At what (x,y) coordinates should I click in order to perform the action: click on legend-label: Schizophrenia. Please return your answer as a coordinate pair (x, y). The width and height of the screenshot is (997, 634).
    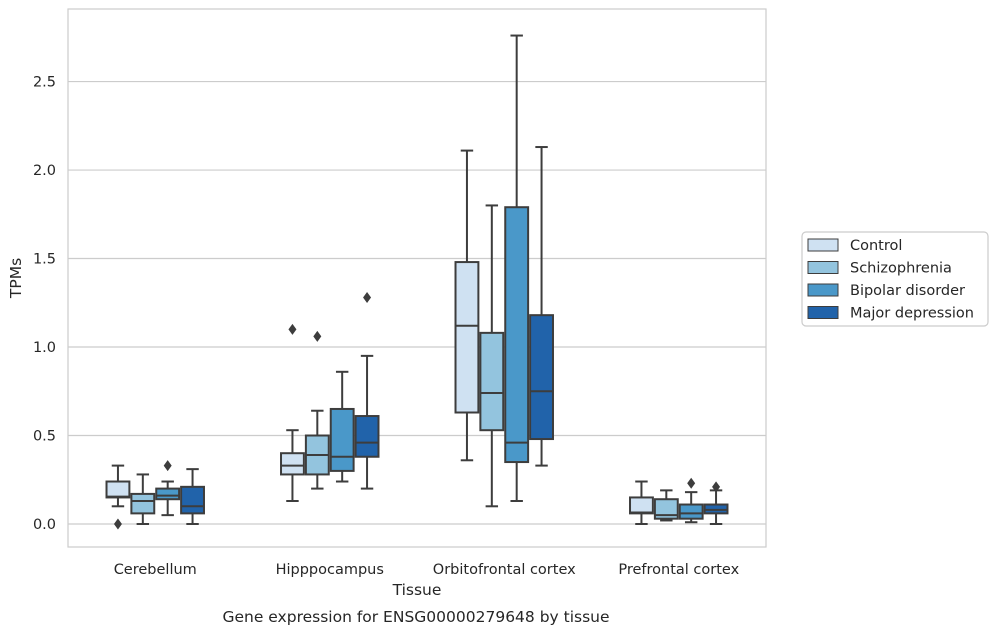
    Looking at the image, I should click on (901, 269).